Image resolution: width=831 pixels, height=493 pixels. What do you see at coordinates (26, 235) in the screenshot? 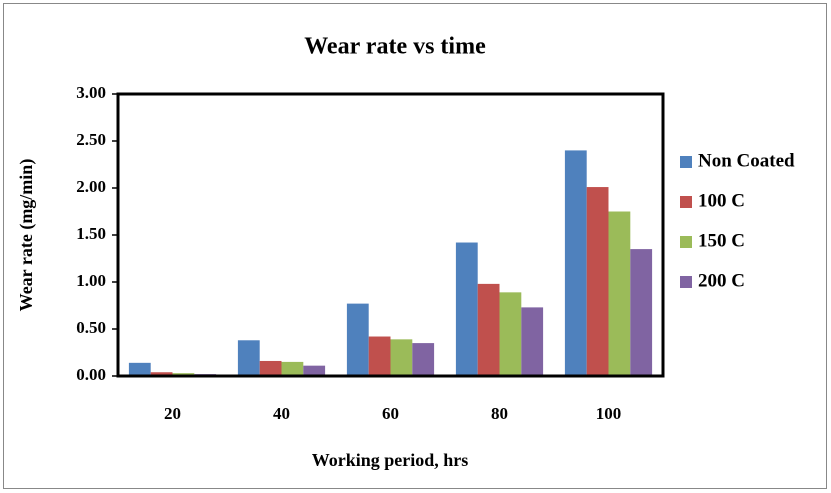
I see `y-axis-label: Wear rate (mg/min)` at bounding box center [26, 235].